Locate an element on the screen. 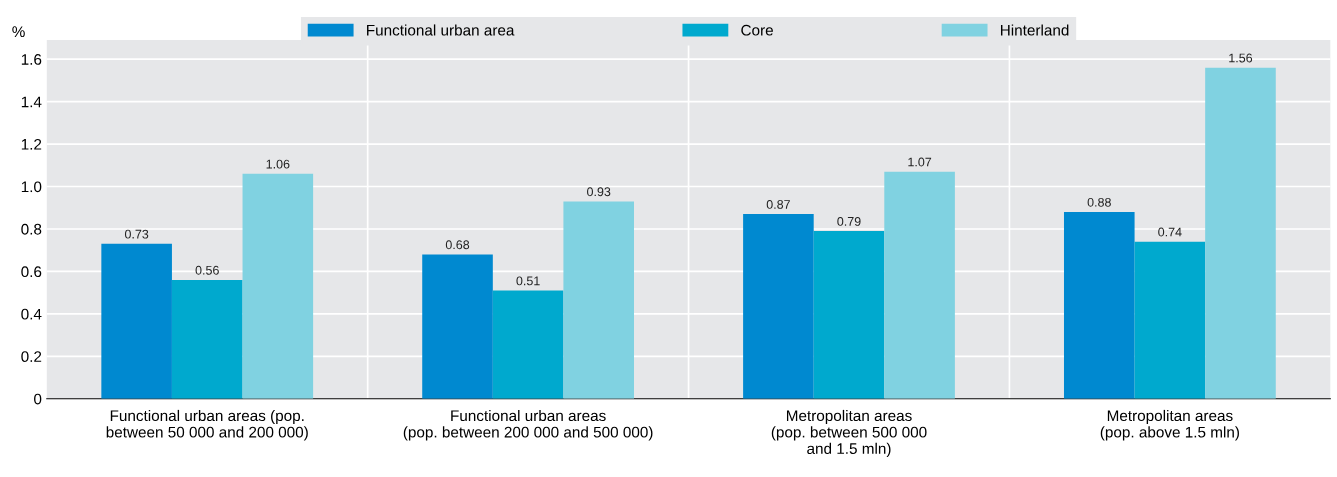 The image size is (1337, 477). y-tick-label: 1.0 is located at coordinates (31, 187).